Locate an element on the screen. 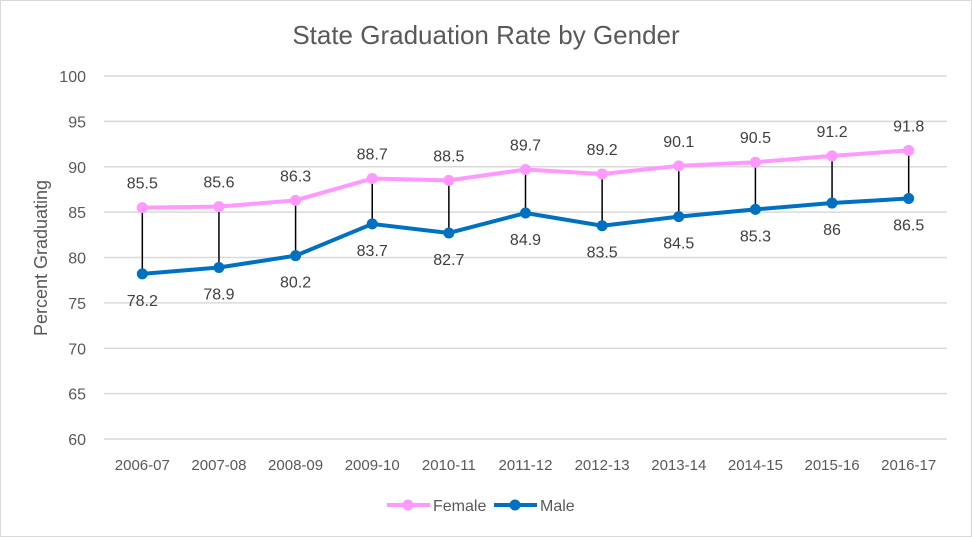 The height and width of the screenshot is (537, 972). y-tick-label: 65 is located at coordinates (77, 395).